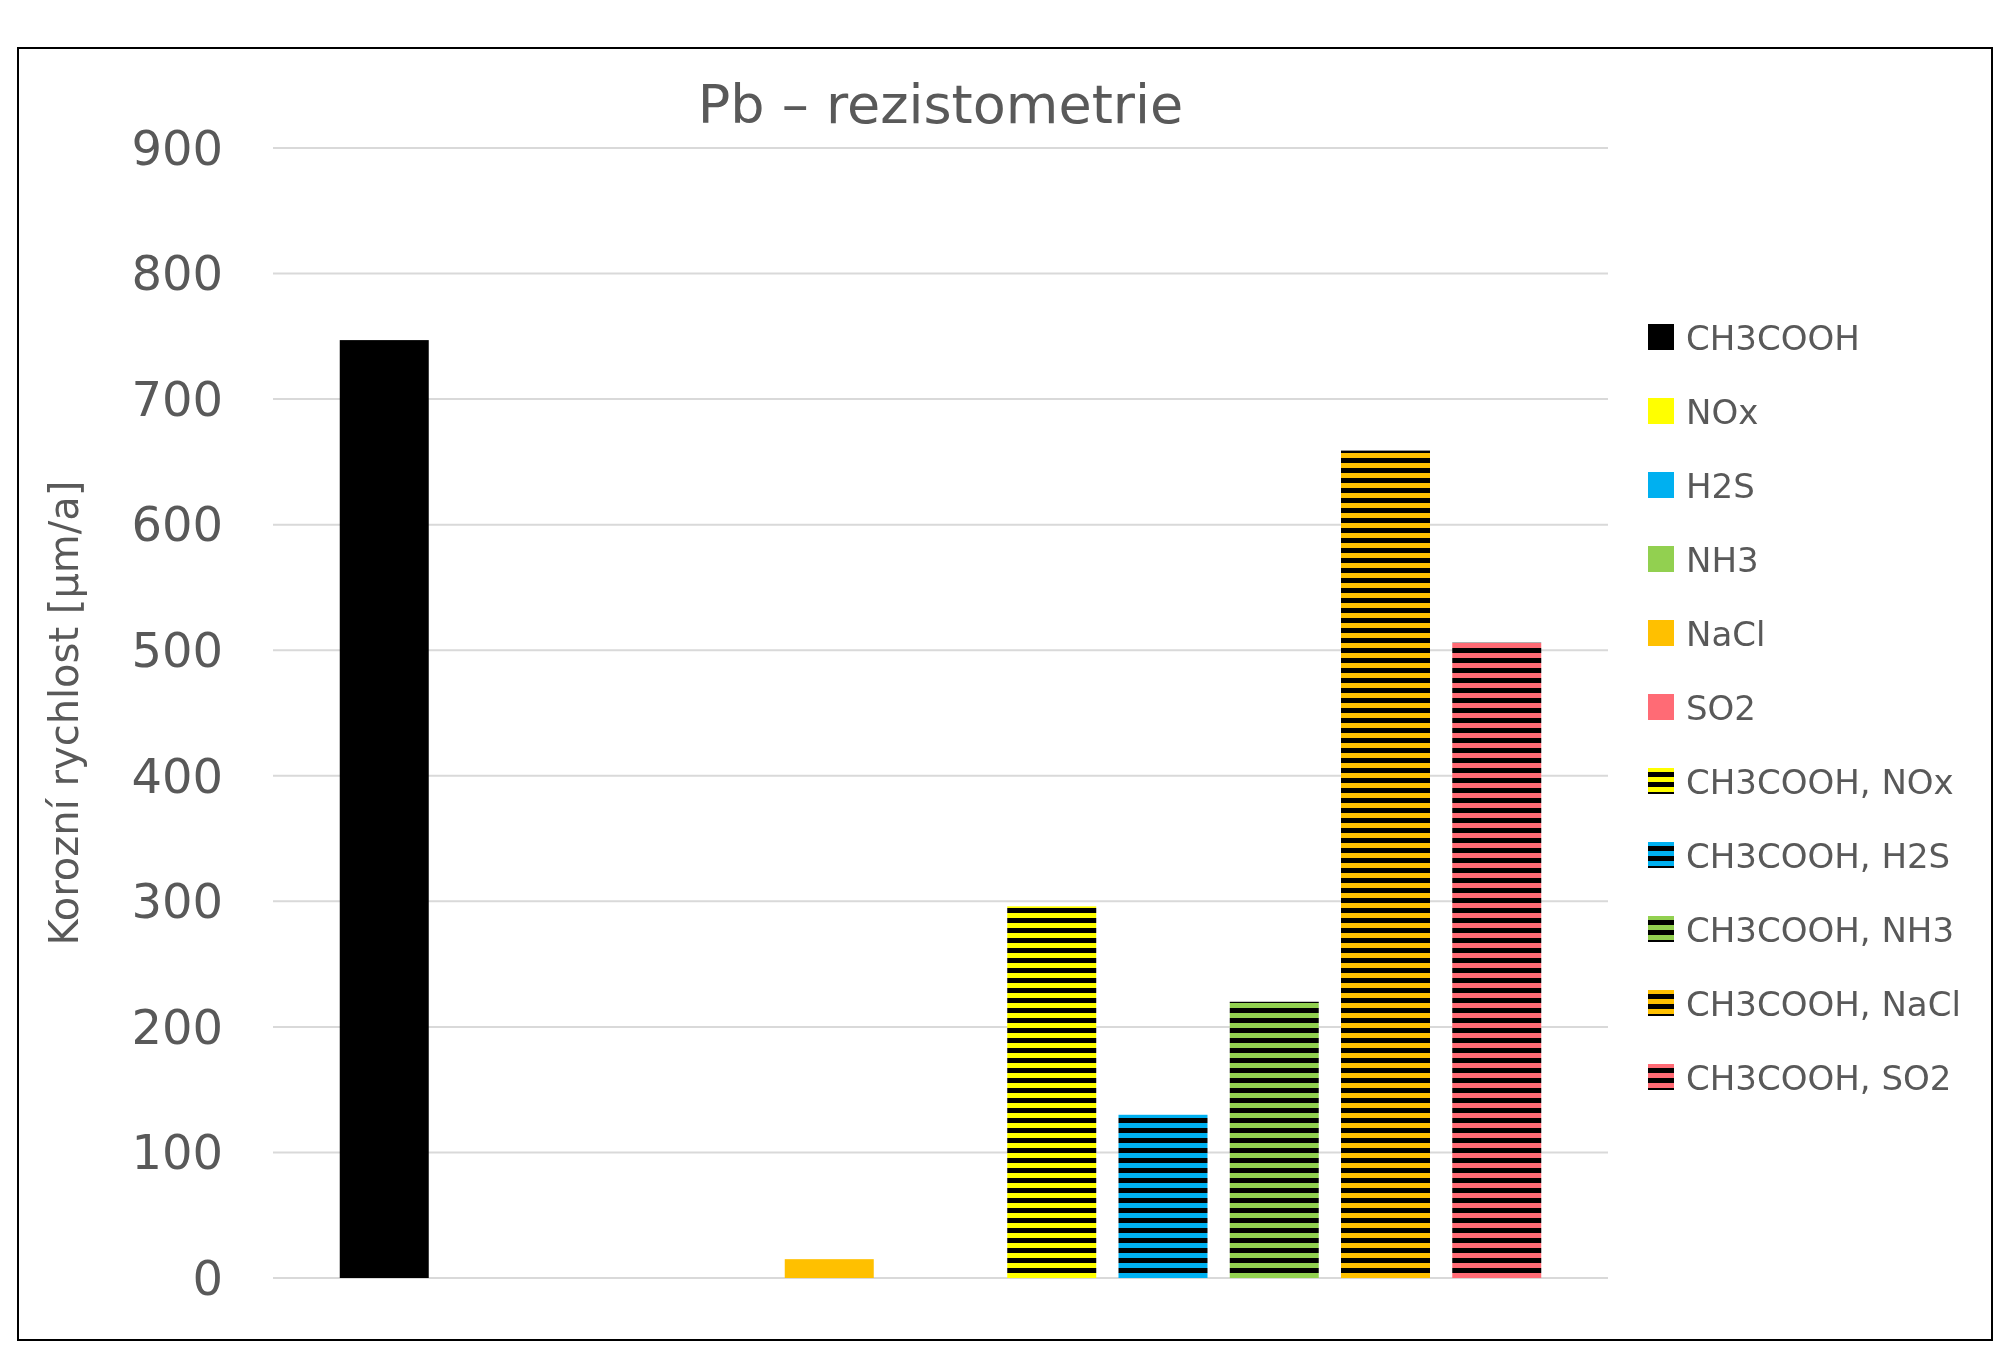 This screenshot has width=2002, height=1350. Describe the element at coordinates (177, 1026) in the screenshot. I see `y-tick-label: 200` at that location.